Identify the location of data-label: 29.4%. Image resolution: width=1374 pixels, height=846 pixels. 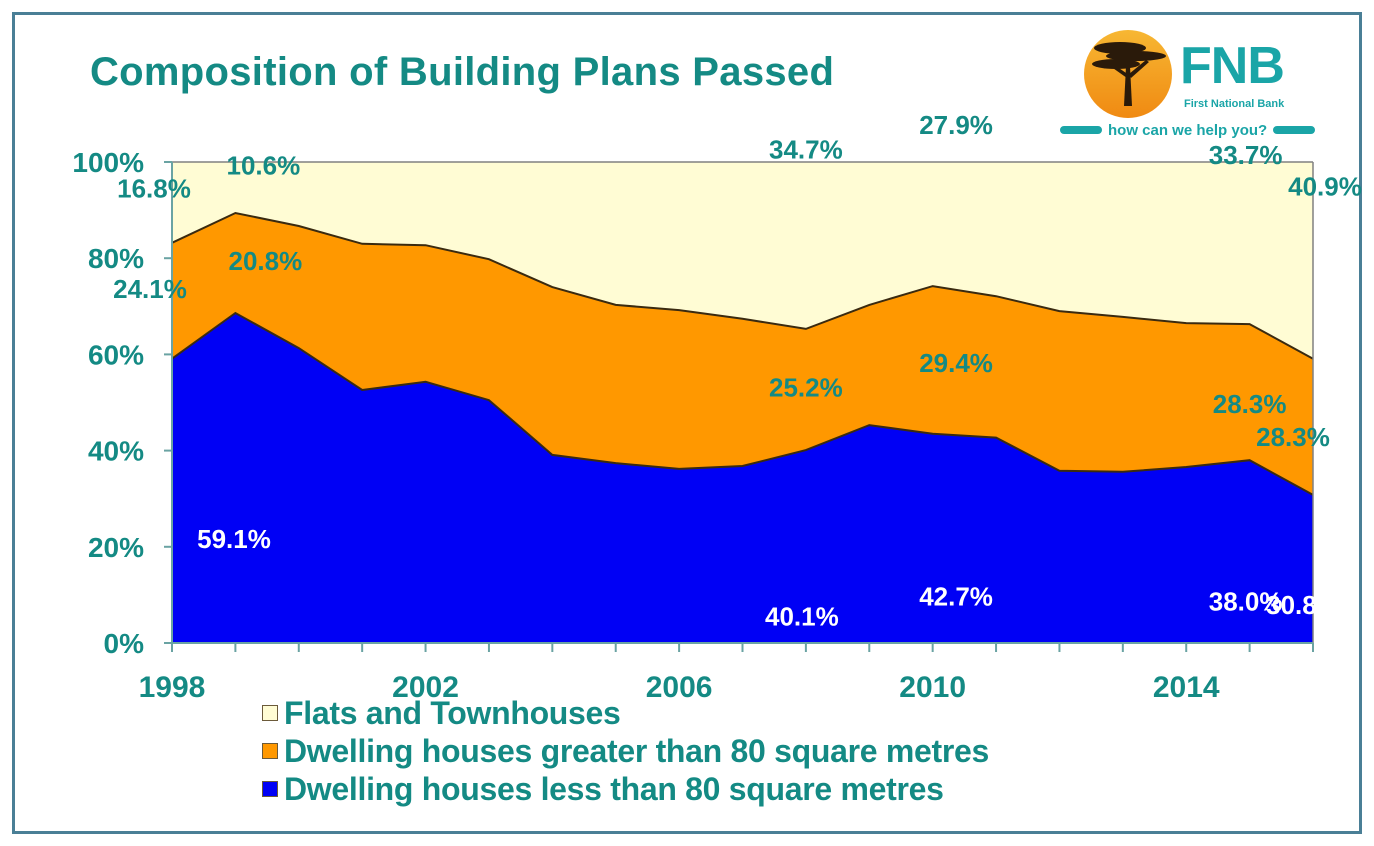
(956, 363).